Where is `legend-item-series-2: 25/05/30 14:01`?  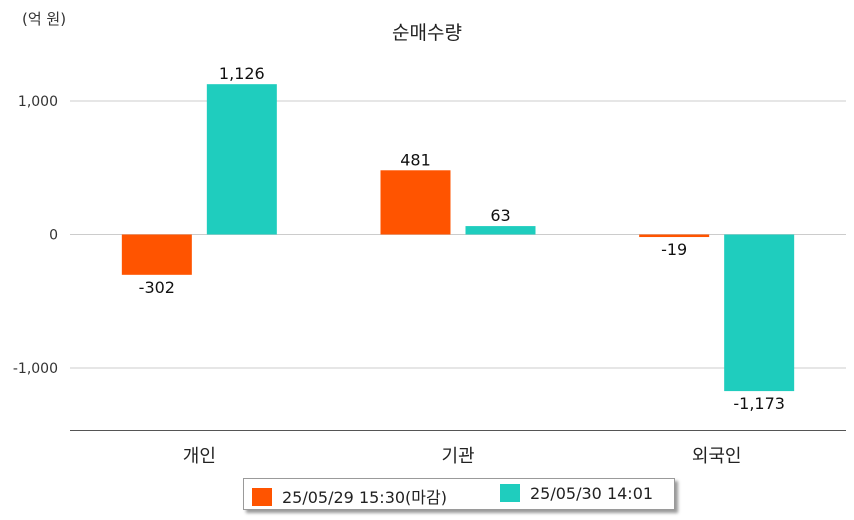 legend-item-series-2: 25/05/30 14:01 is located at coordinates (576, 493).